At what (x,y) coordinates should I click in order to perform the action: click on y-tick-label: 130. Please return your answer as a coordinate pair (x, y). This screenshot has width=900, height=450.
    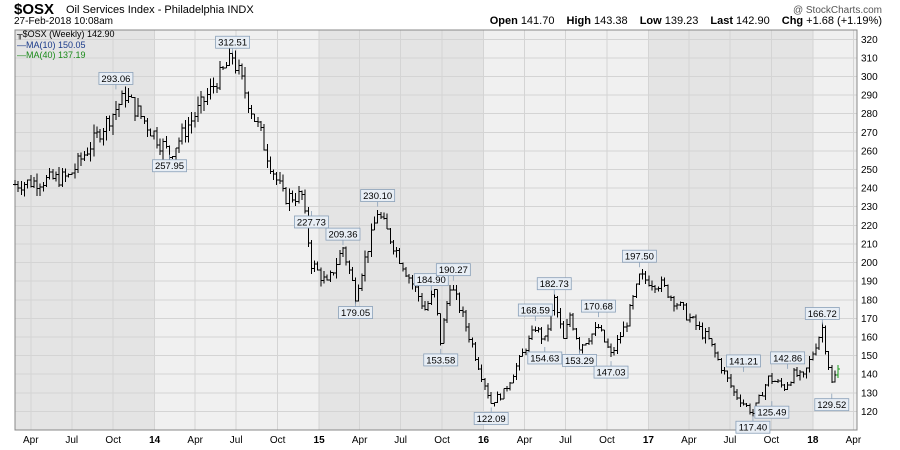
    Looking at the image, I should click on (869, 393).